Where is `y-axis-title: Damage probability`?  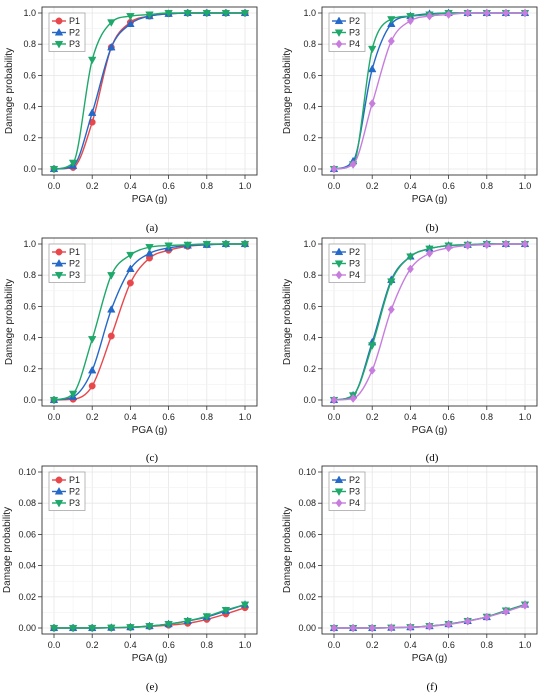 y-axis-title: Damage probability is located at coordinates (9, 322).